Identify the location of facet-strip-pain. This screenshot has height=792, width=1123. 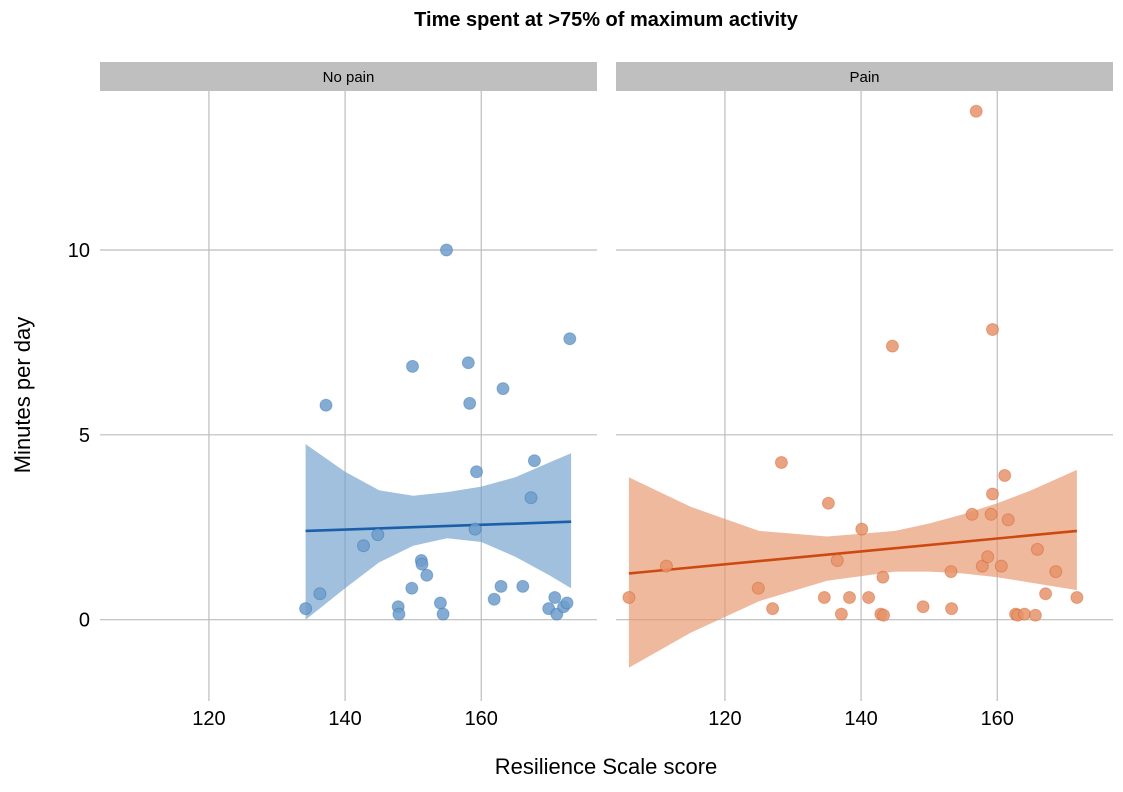
(864, 76).